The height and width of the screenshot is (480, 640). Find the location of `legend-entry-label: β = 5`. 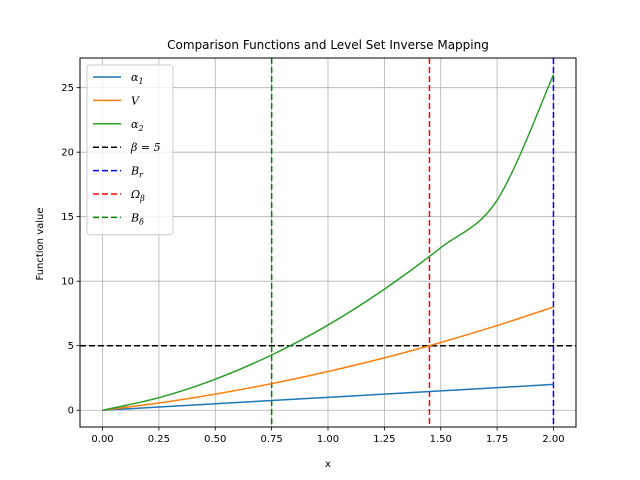

legend-entry-label: β = 5 is located at coordinates (145, 147).